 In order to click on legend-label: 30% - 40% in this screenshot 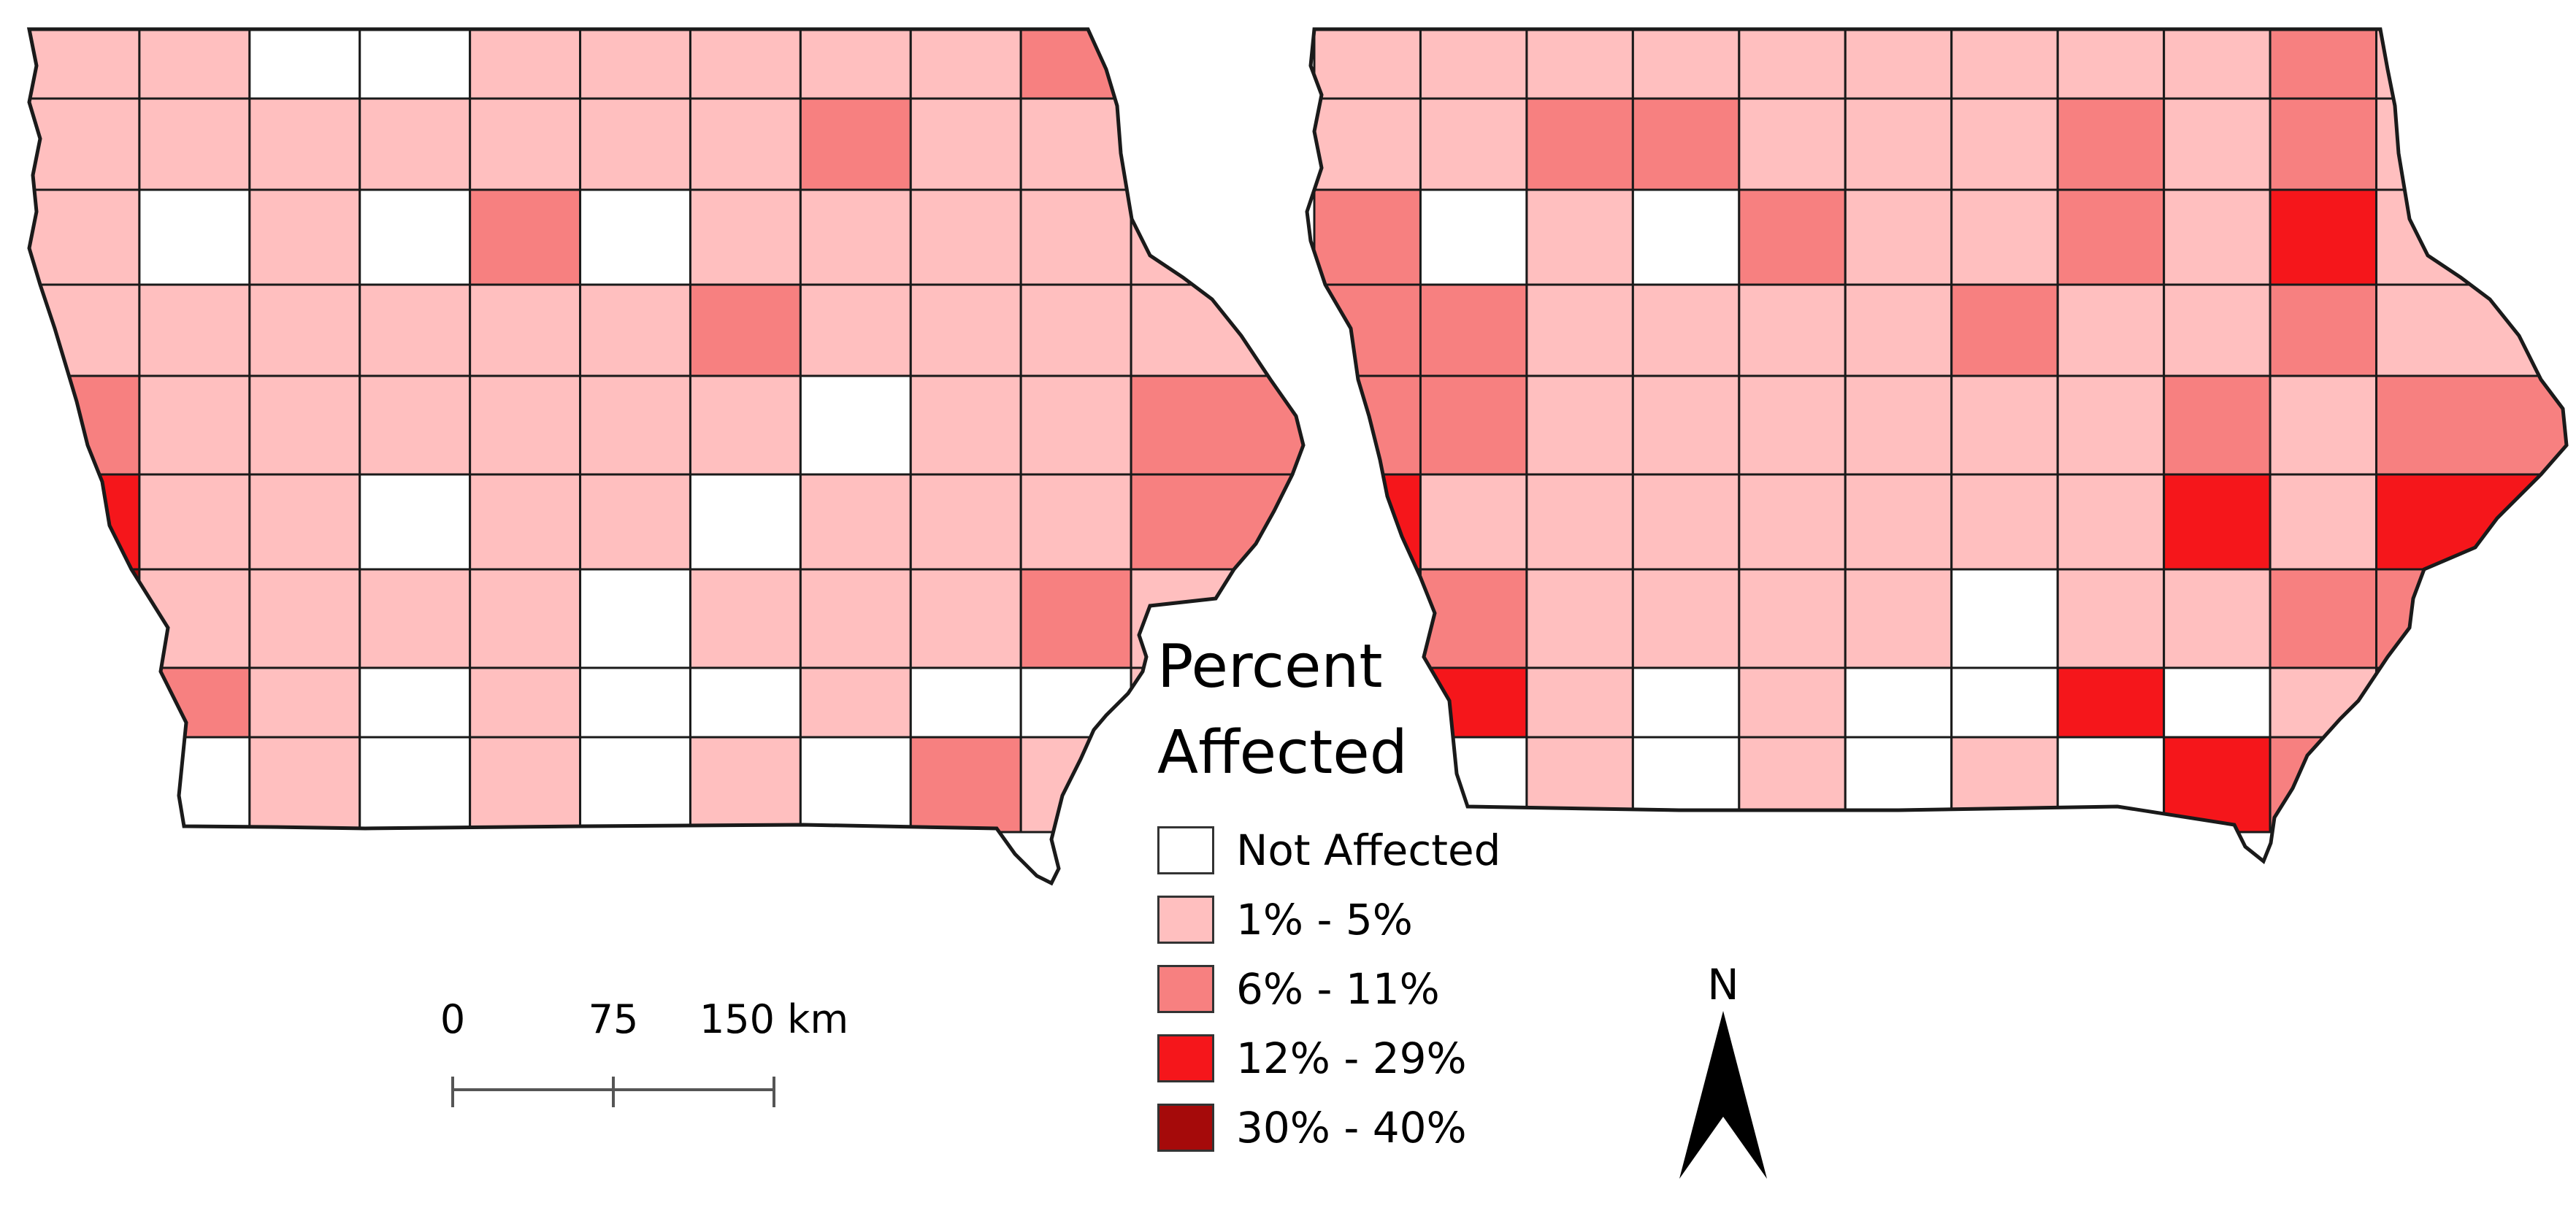, I will do `click(1351, 1127)`.